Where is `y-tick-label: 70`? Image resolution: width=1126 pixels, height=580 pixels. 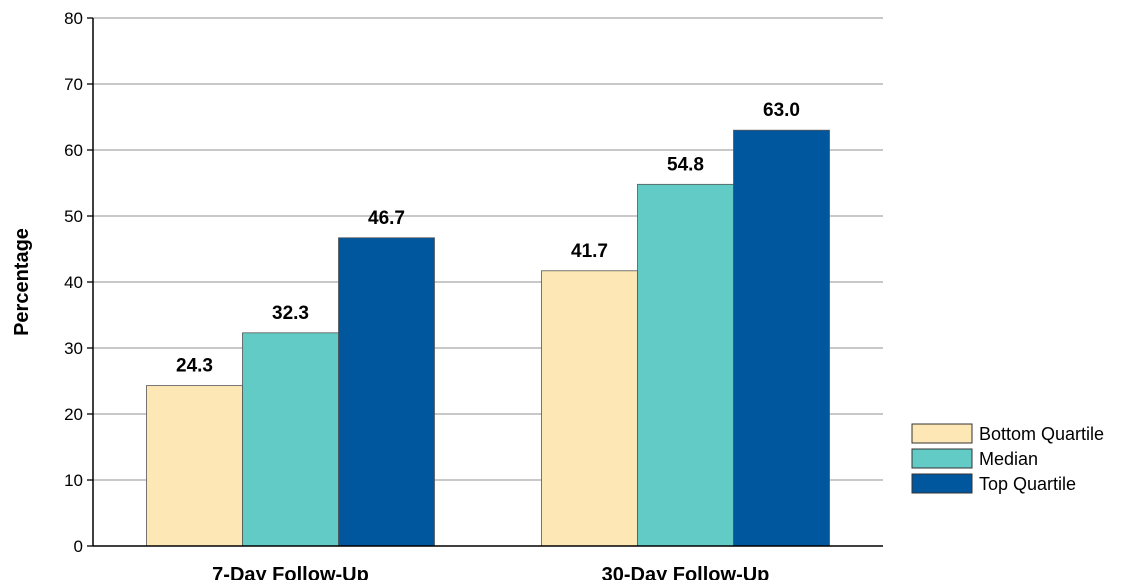 y-tick-label: 70 is located at coordinates (73, 84).